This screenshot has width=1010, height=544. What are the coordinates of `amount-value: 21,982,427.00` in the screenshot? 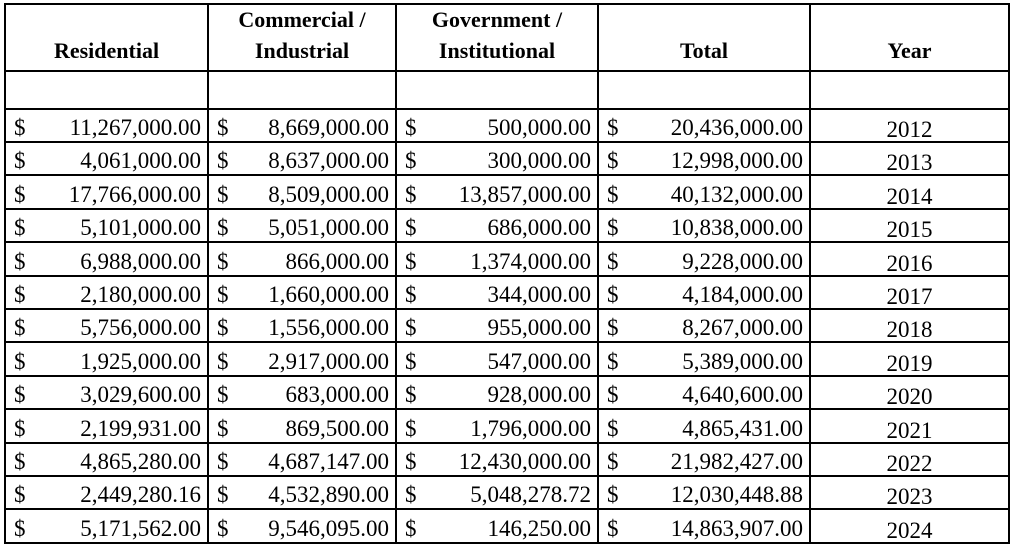 It's located at (736, 461).